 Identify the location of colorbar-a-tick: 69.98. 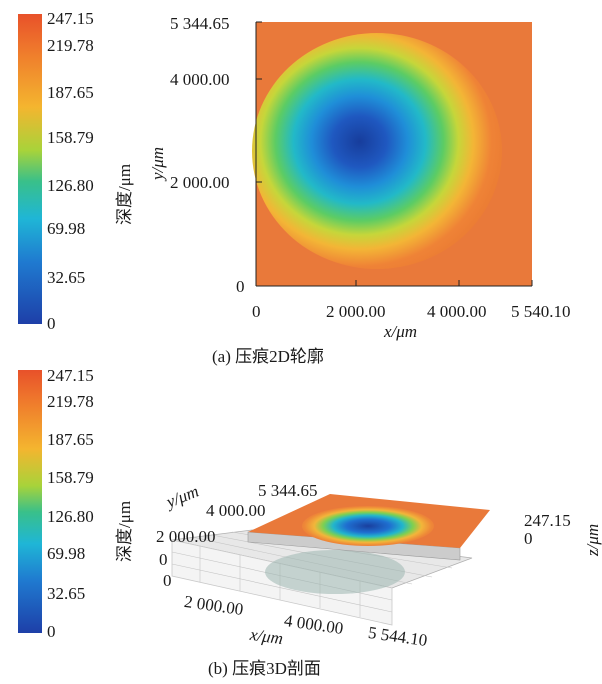
(66, 228).